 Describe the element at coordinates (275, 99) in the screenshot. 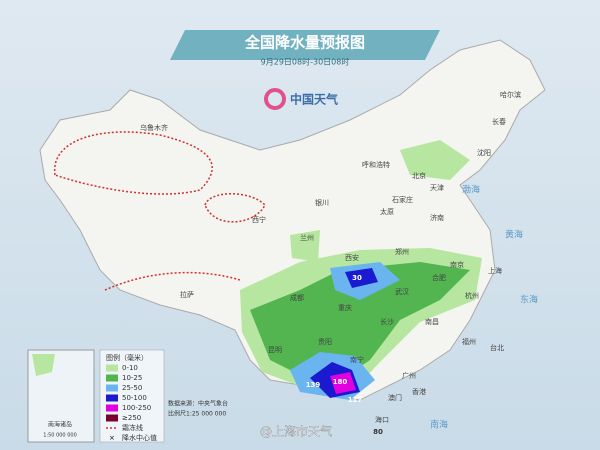

I see `logo-icon` at that location.